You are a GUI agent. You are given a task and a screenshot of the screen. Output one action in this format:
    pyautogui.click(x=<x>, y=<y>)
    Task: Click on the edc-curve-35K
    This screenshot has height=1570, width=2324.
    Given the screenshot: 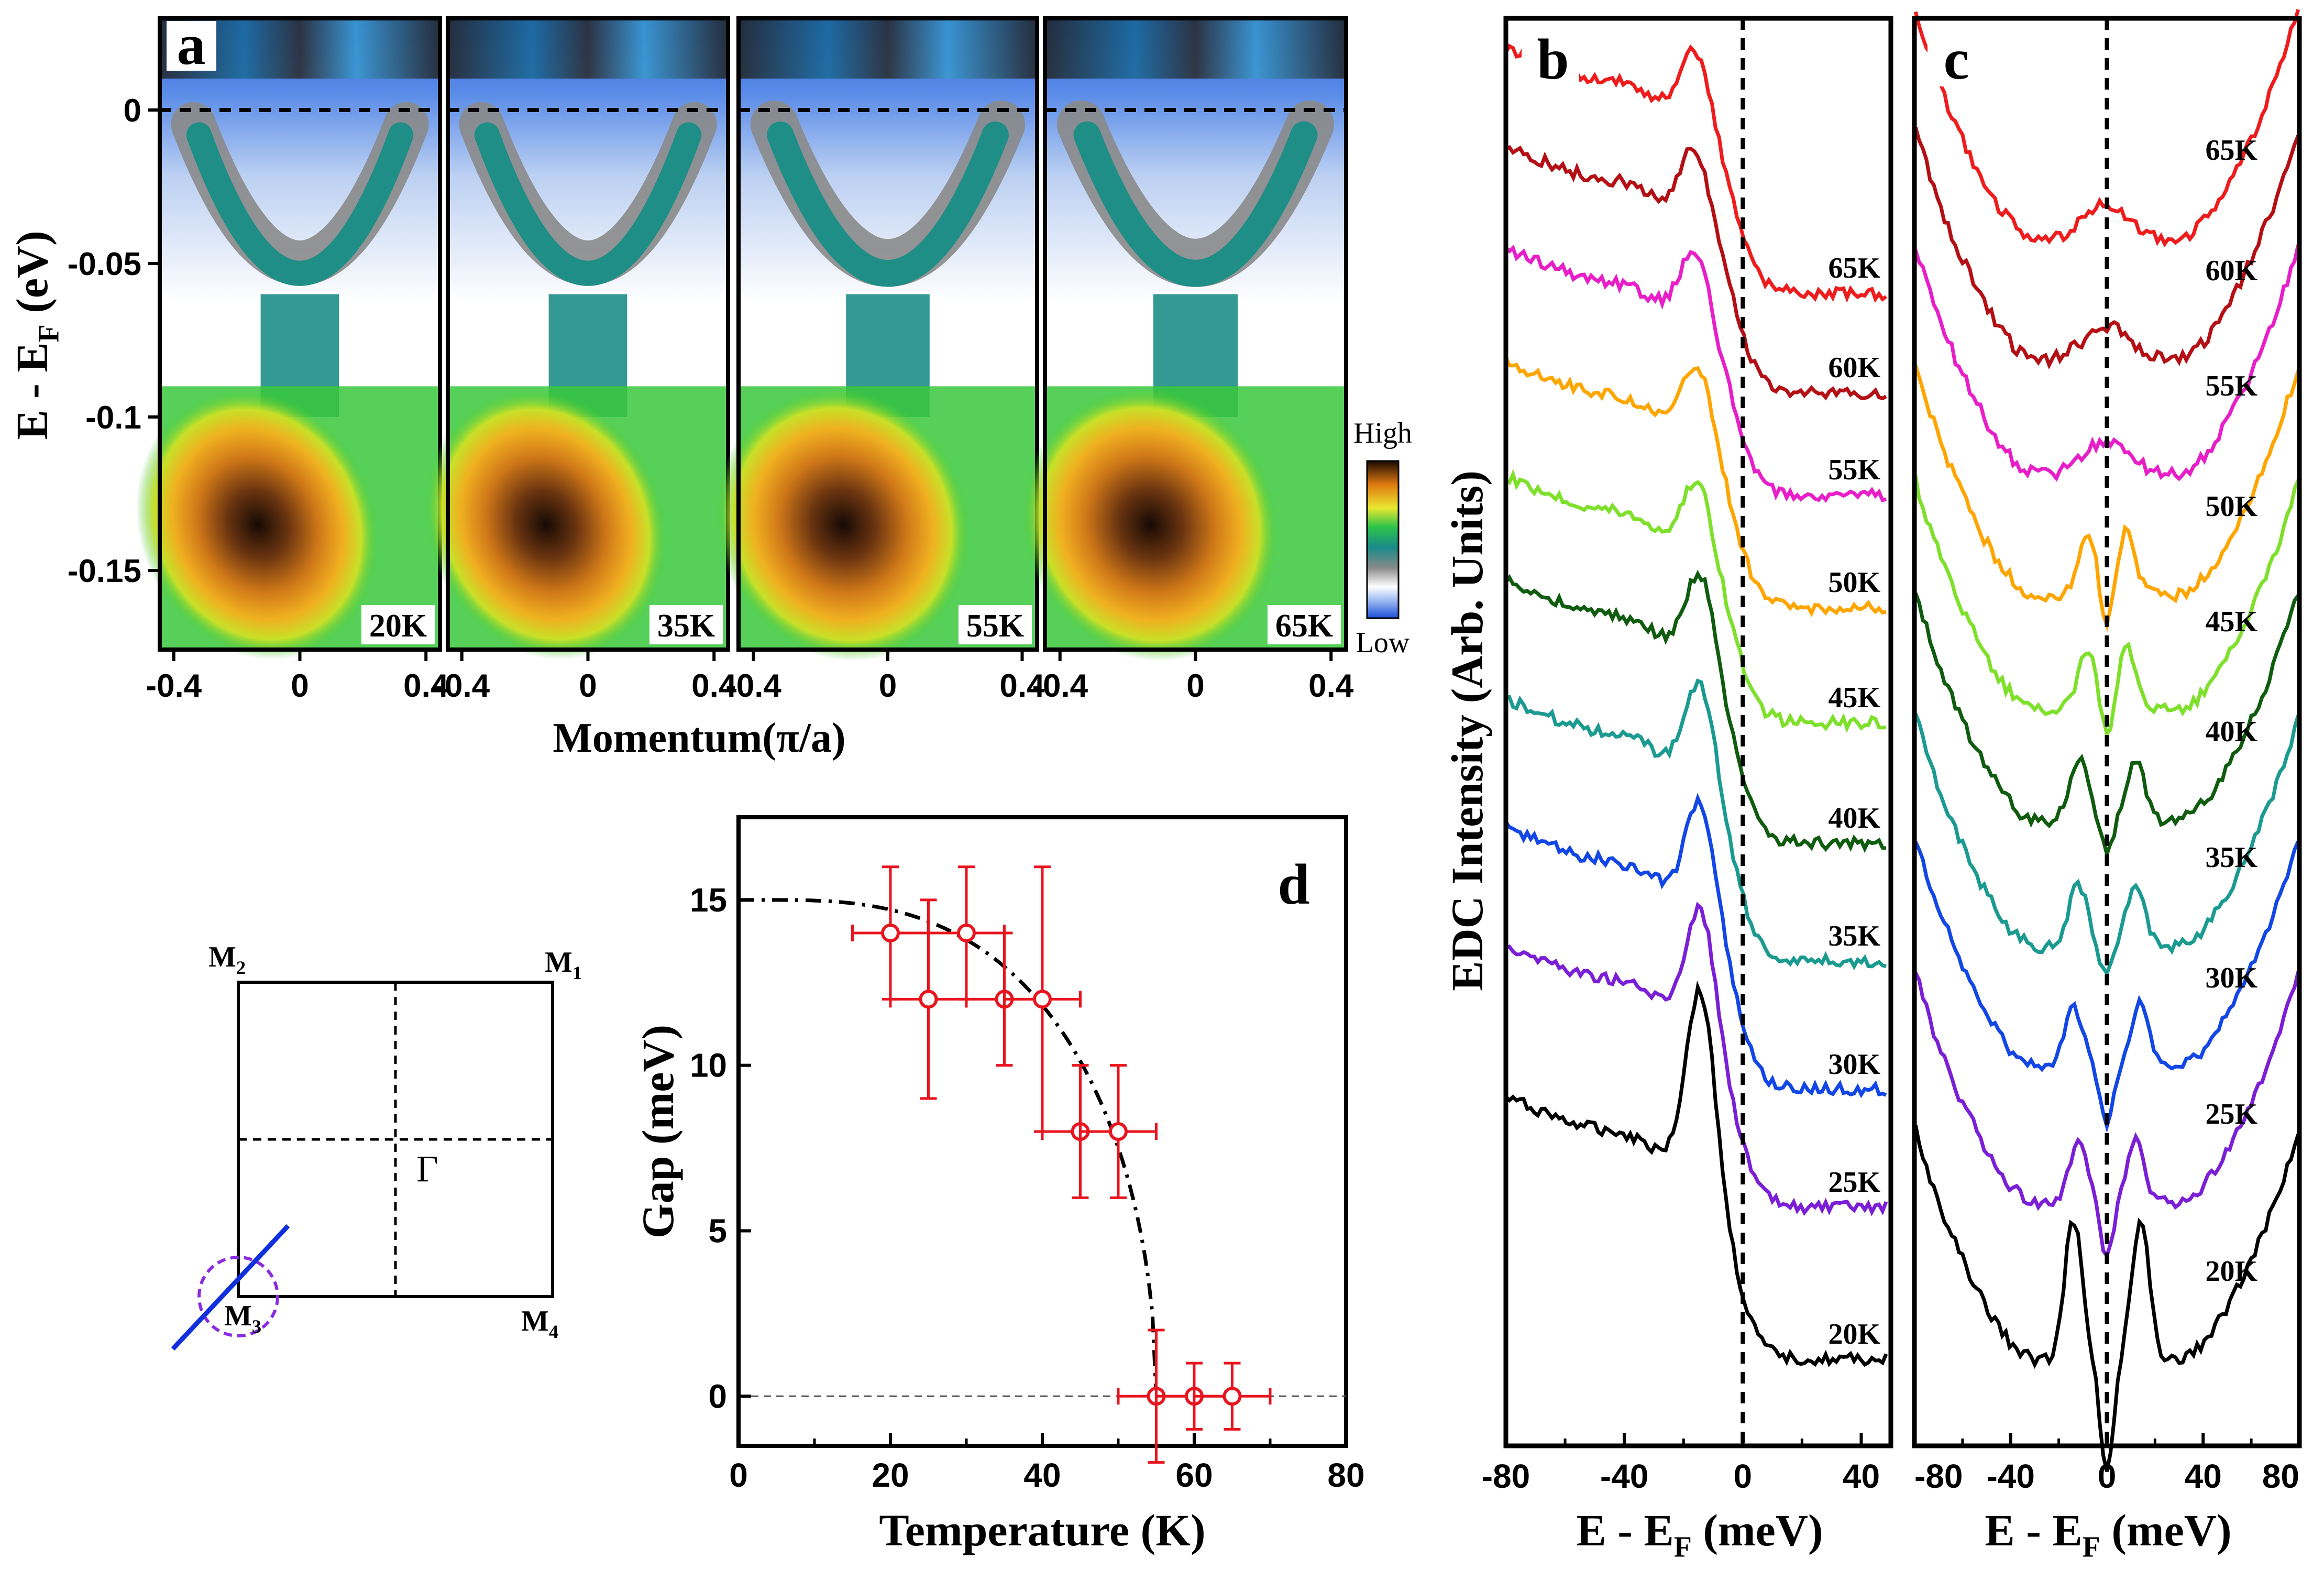 What is the action you would take?
    pyautogui.click(x=1696, y=824)
    